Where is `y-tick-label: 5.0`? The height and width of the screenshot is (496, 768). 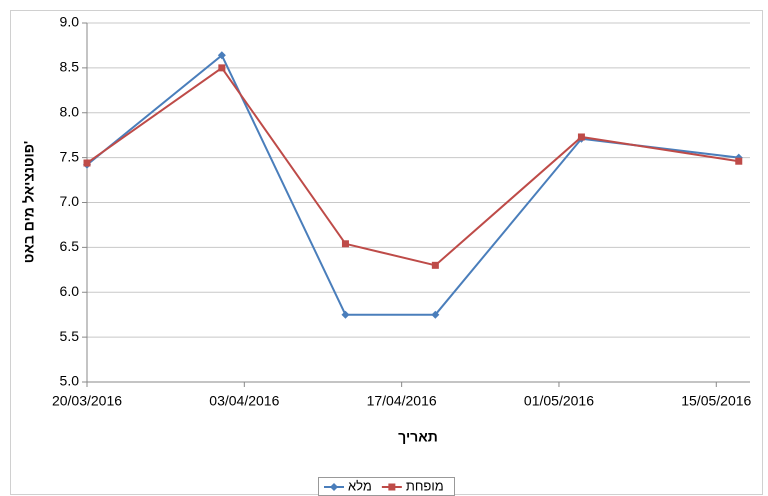 y-tick-label: 5.0 is located at coordinates (70, 381).